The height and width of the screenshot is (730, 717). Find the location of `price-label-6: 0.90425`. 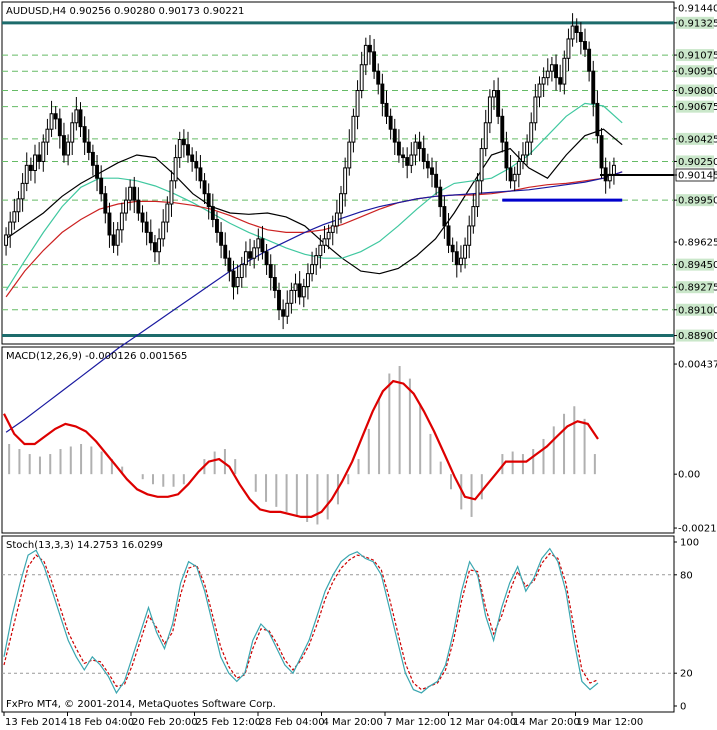

price-label-6: 0.90425 is located at coordinates (697, 139).